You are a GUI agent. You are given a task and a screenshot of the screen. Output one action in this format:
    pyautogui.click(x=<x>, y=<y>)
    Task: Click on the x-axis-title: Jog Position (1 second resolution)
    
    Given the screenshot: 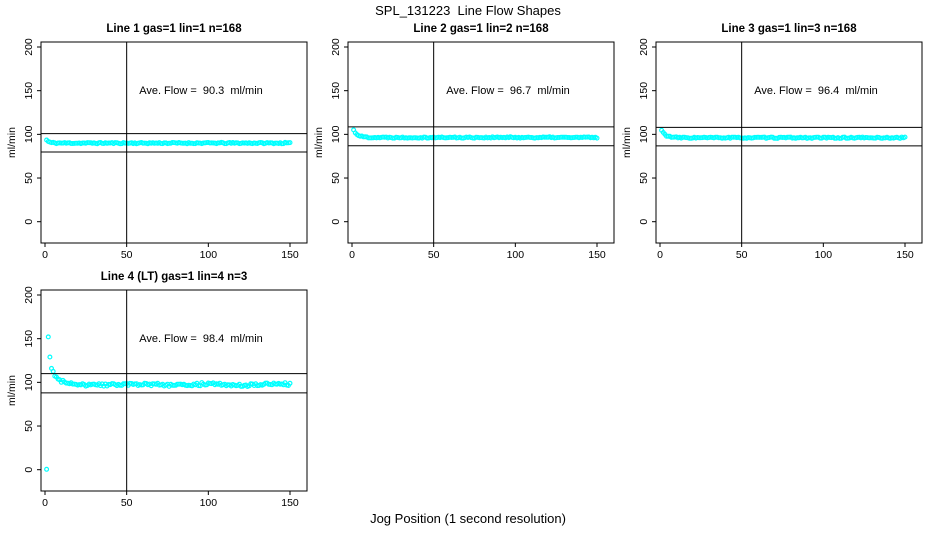 What is the action you would take?
    pyautogui.click(x=468, y=518)
    